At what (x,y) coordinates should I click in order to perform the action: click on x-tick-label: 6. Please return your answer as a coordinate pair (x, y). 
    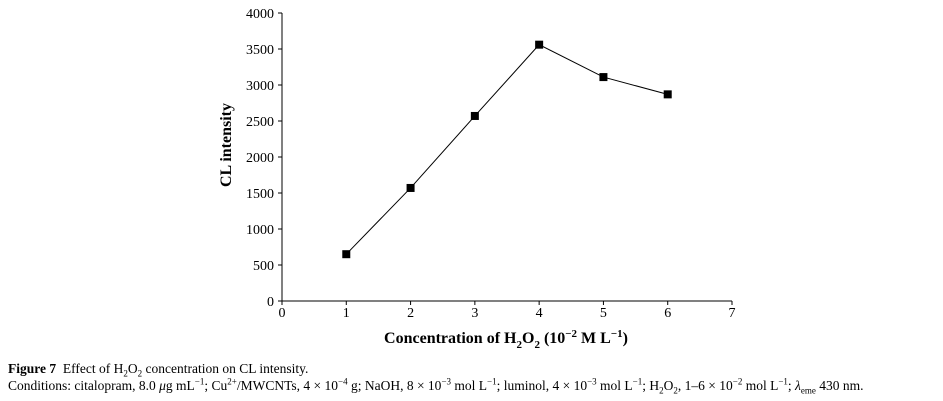
    Looking at the image, I should click on (667, 313).